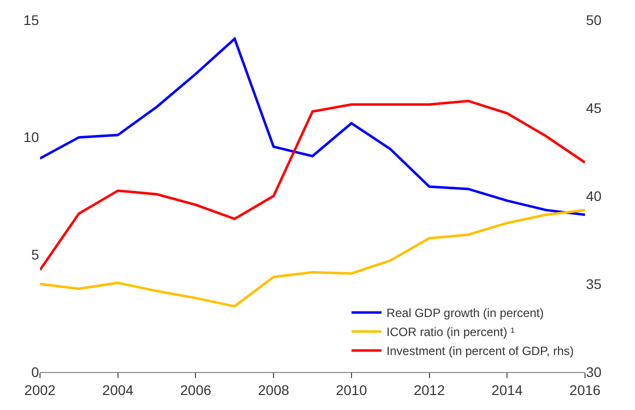  What do you see at coordinates (594, 372) in the screenshot?
I see `y2-tick-label: 30` at bounding box center [594, 372].